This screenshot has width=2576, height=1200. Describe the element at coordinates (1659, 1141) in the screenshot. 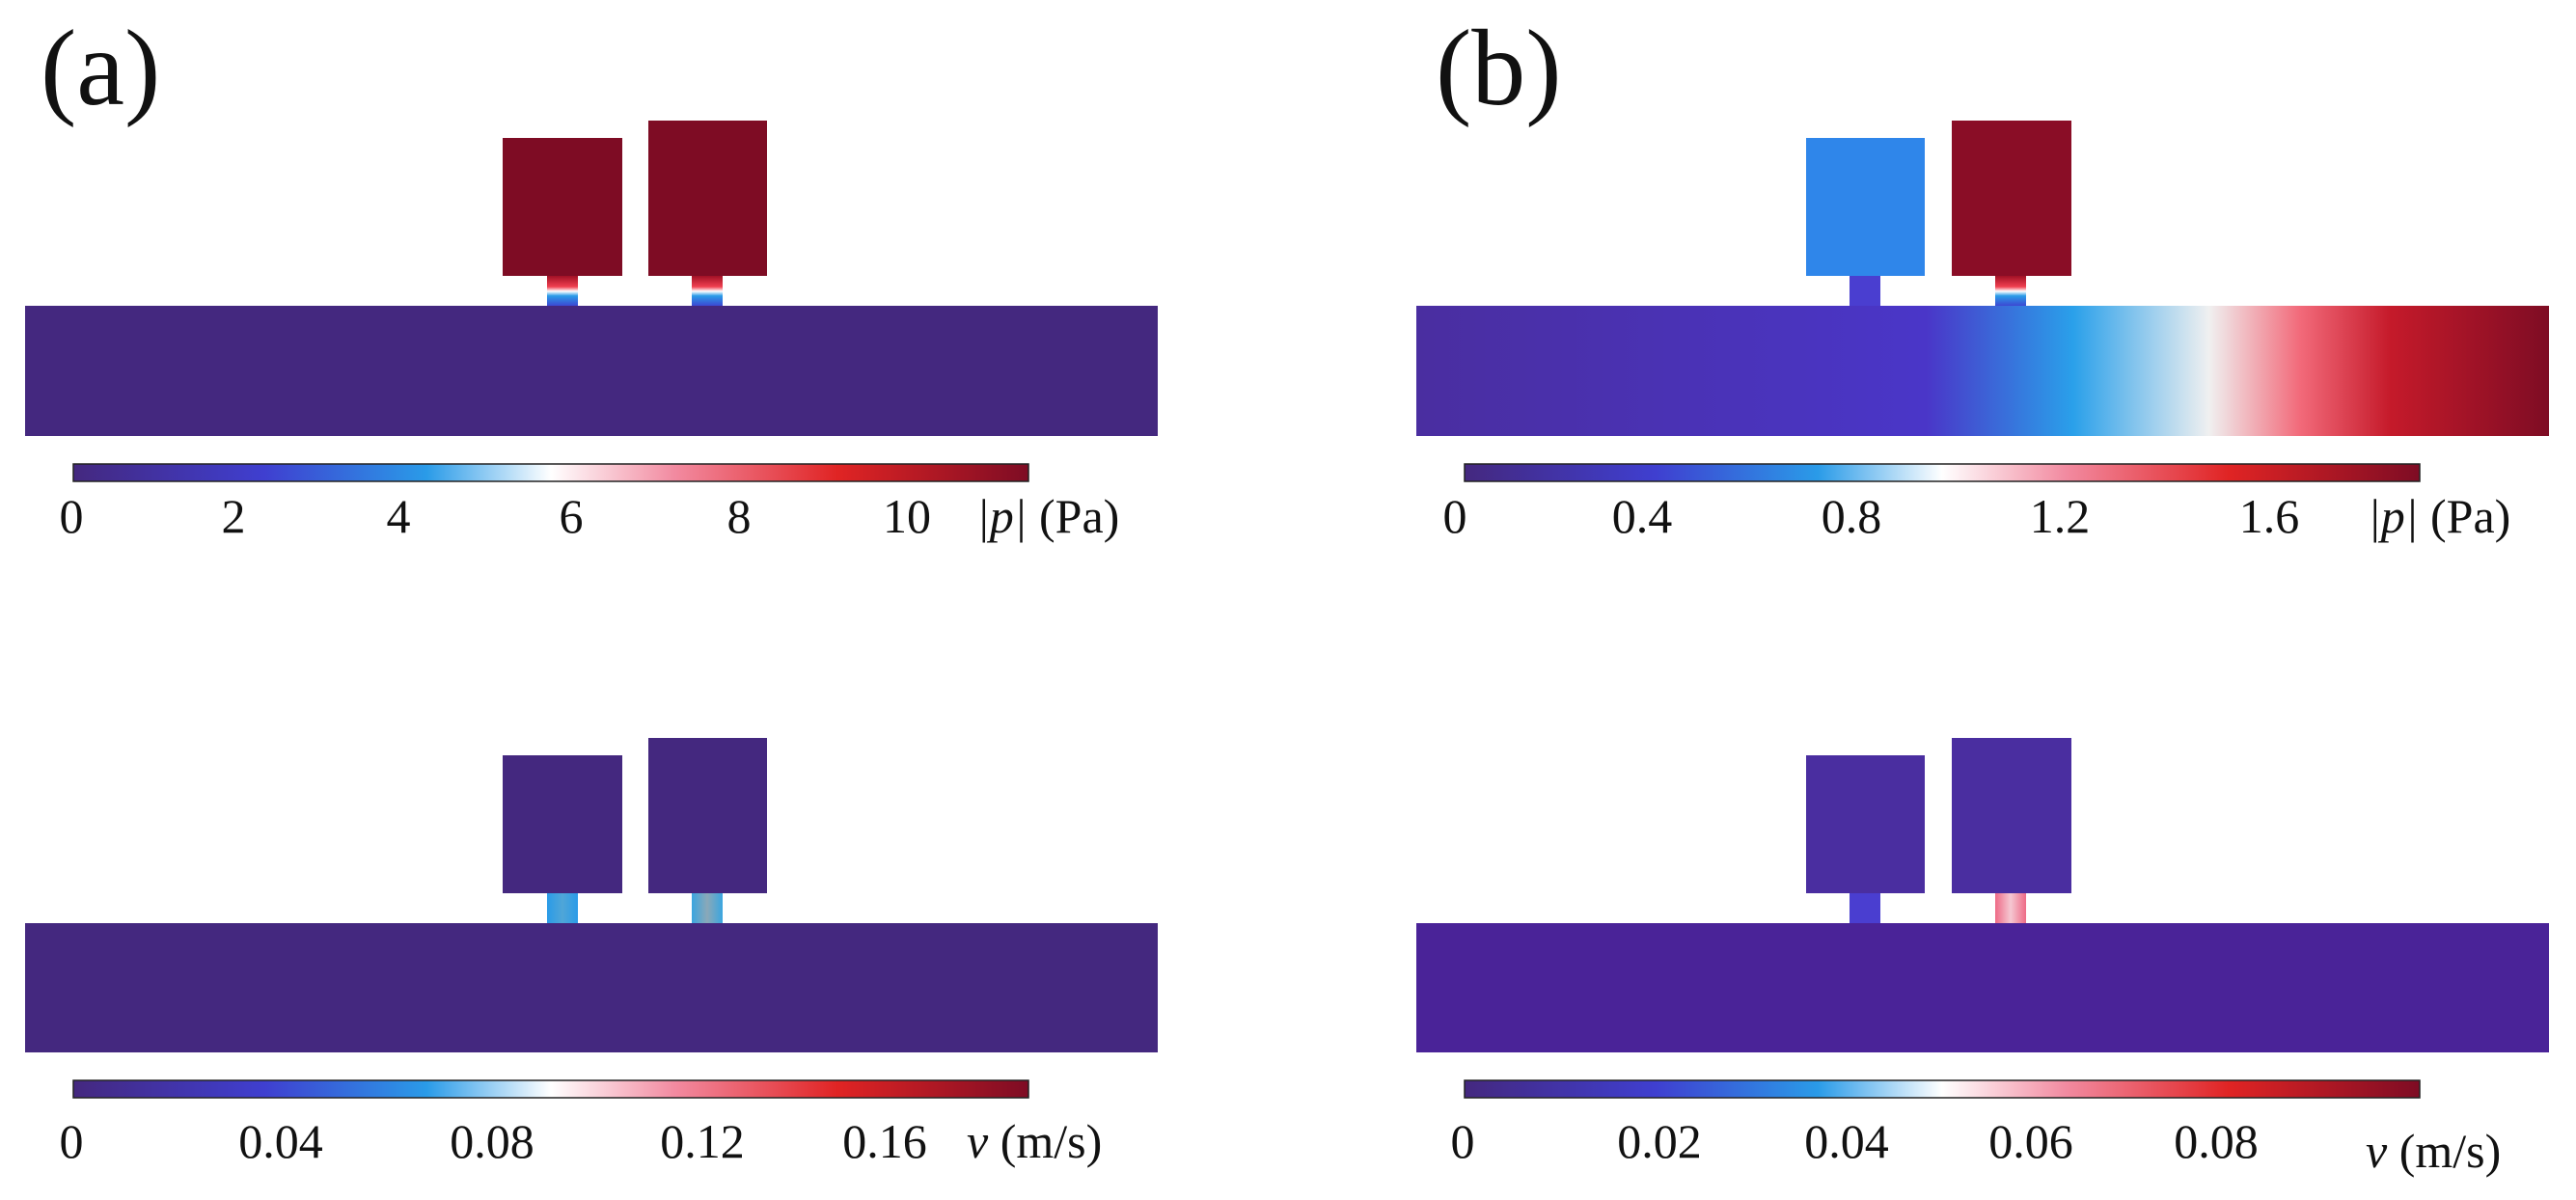

I see `colorbar-tick: 0.02` at that location.